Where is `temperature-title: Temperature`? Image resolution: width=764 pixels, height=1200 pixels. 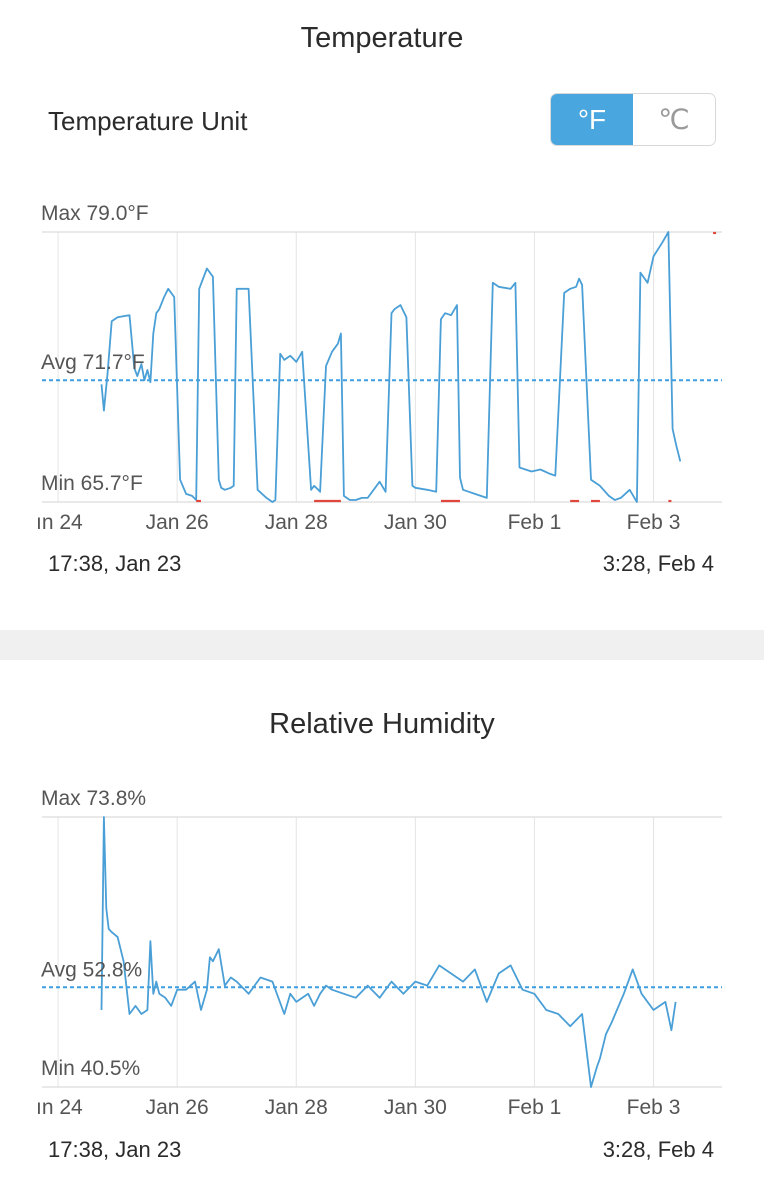 temperature-title: Temperature is located at coordinates (382, 38).